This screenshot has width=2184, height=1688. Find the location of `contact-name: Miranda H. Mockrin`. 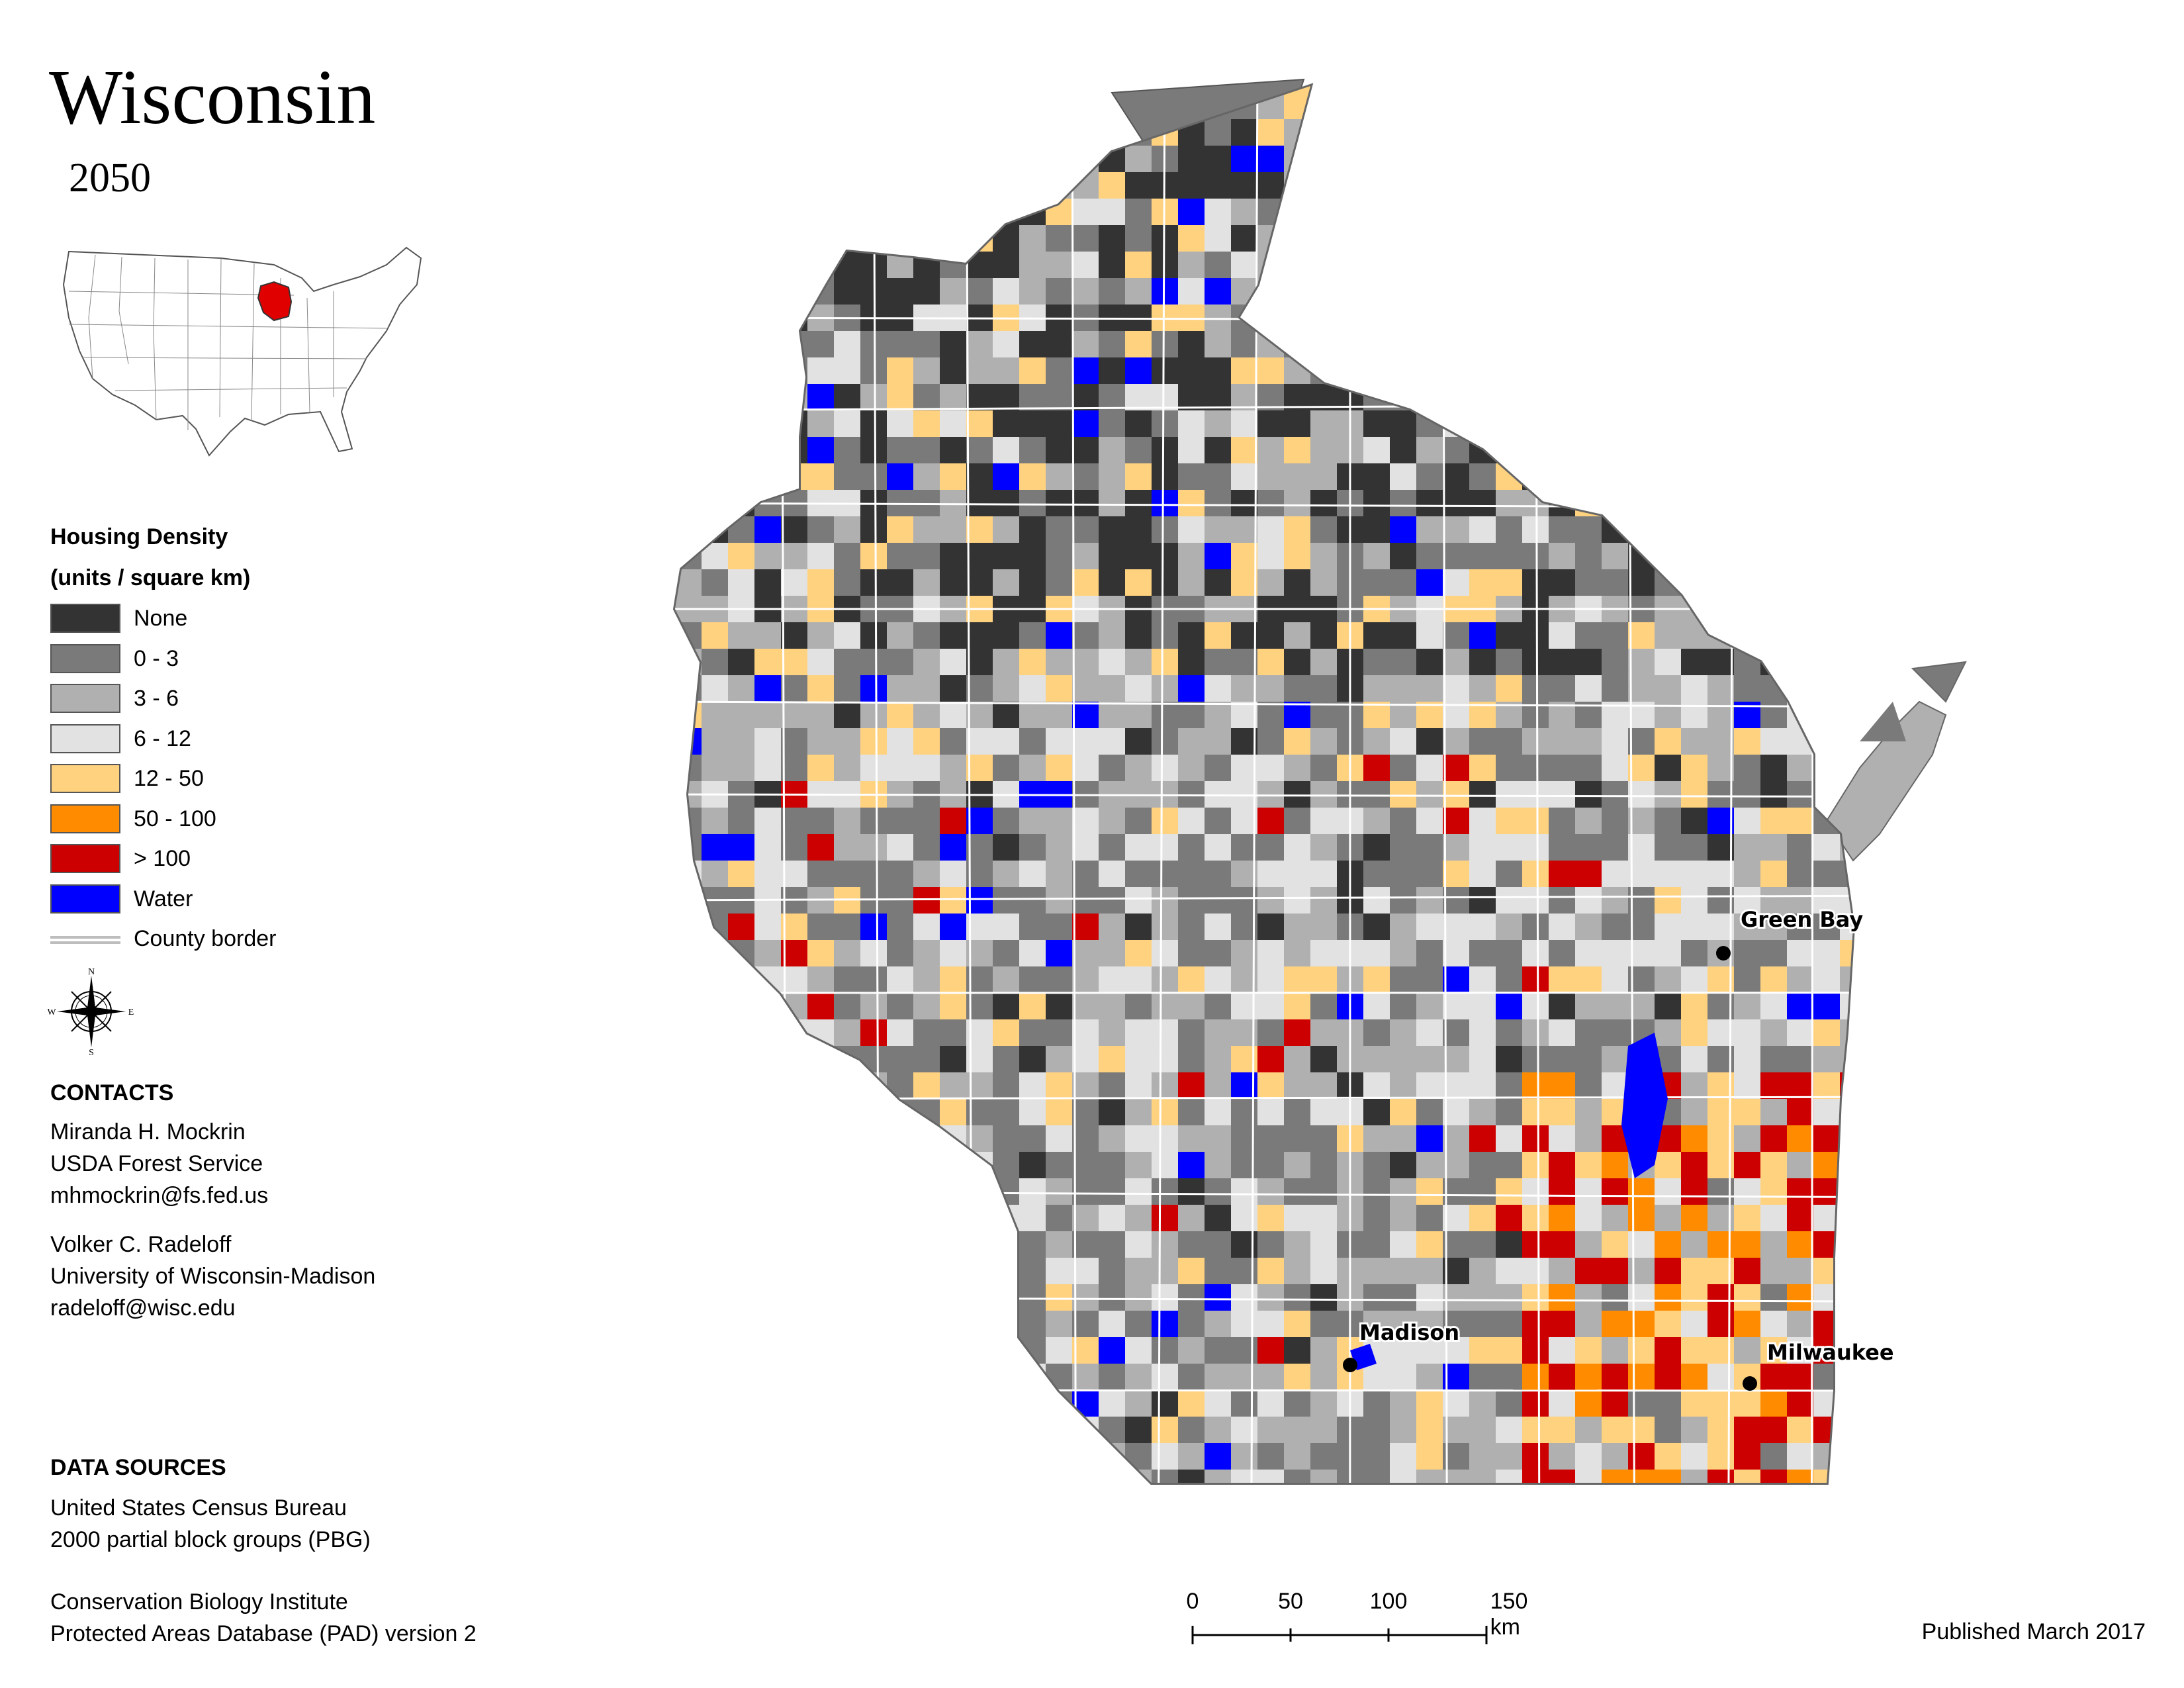

contact-name: Miranda H. Mockrin is located at coordinates (148, 1132).